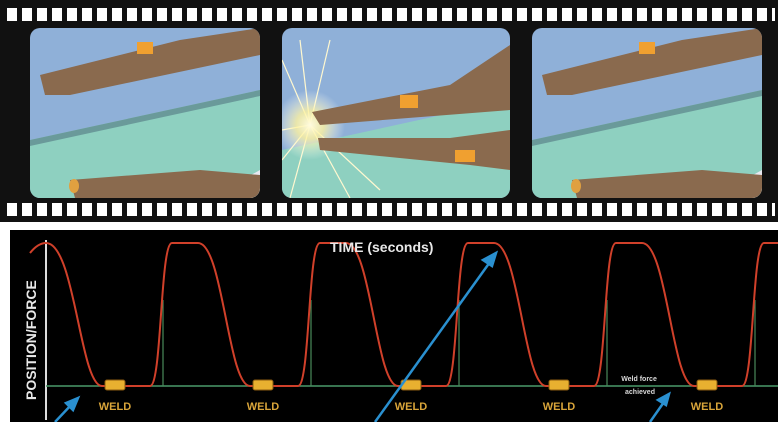 This screenshot has height=422, width=778. I want to click on frame-weld, so click(396, 113).